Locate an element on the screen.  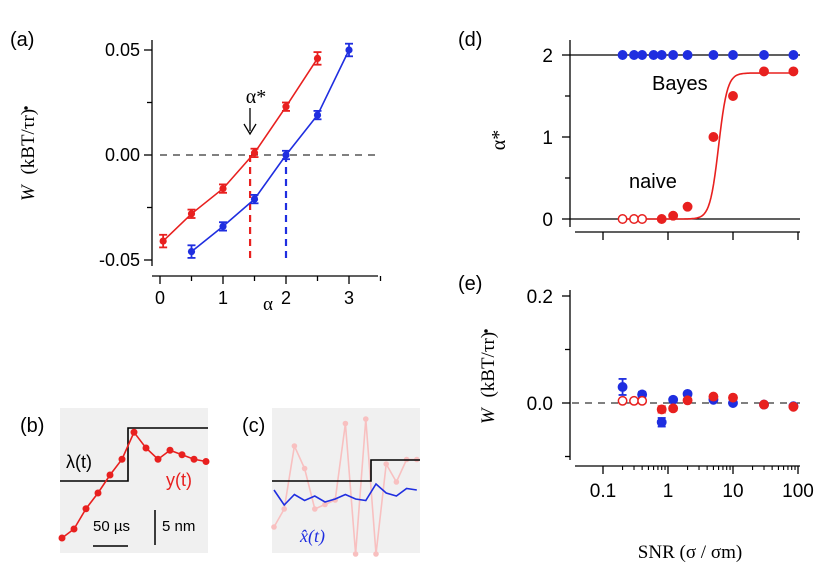
panel-a-y-label-dot is located at coordinates (26, 108).